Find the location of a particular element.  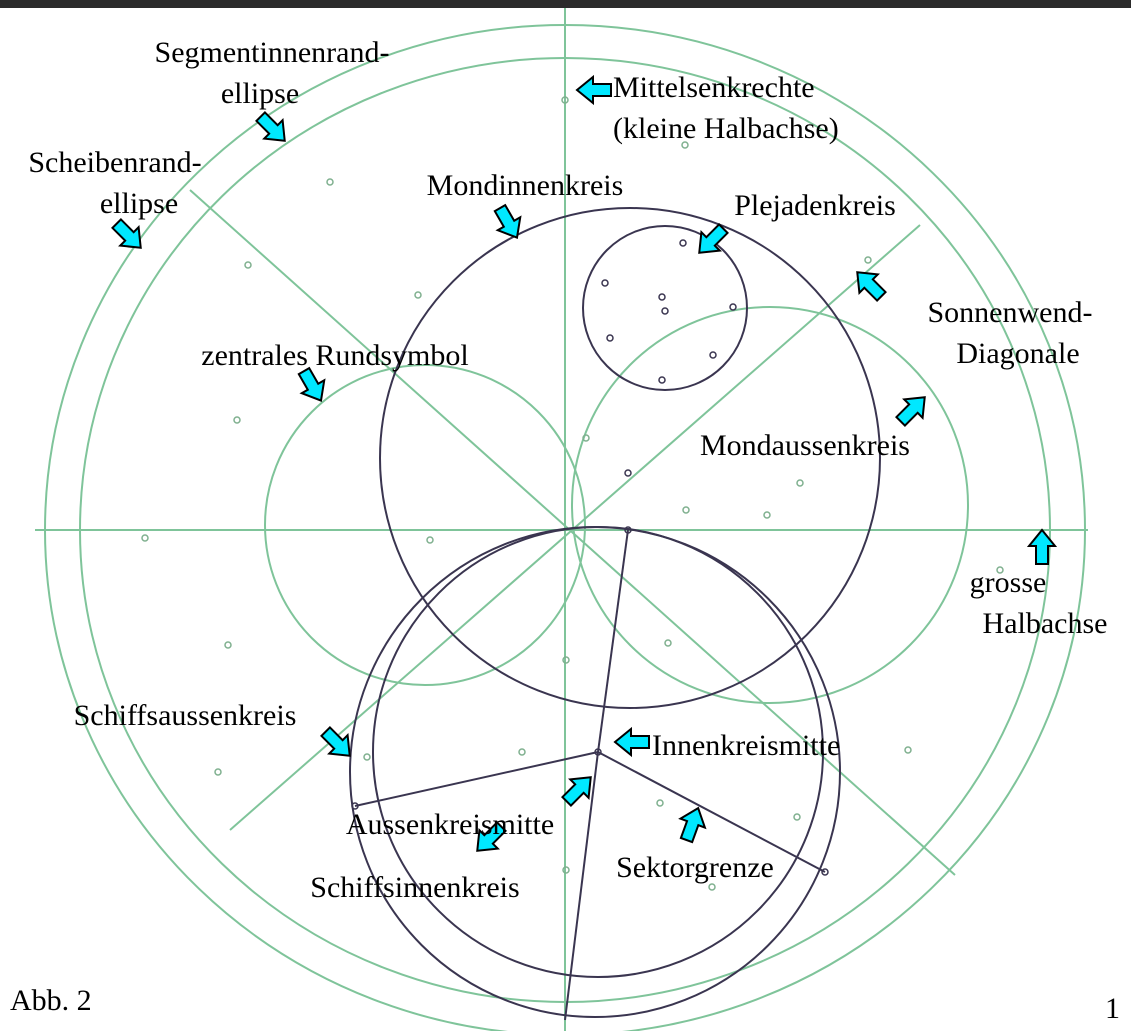

moon-outer-circle is located at coordinates (770, 505).